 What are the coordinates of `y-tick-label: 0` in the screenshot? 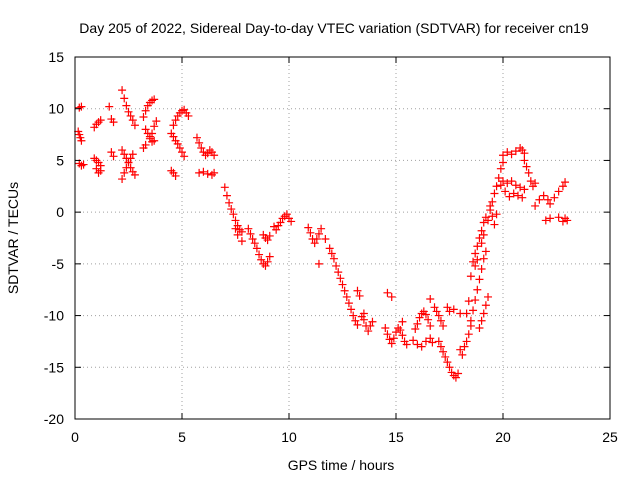 It's located at (60, 212).